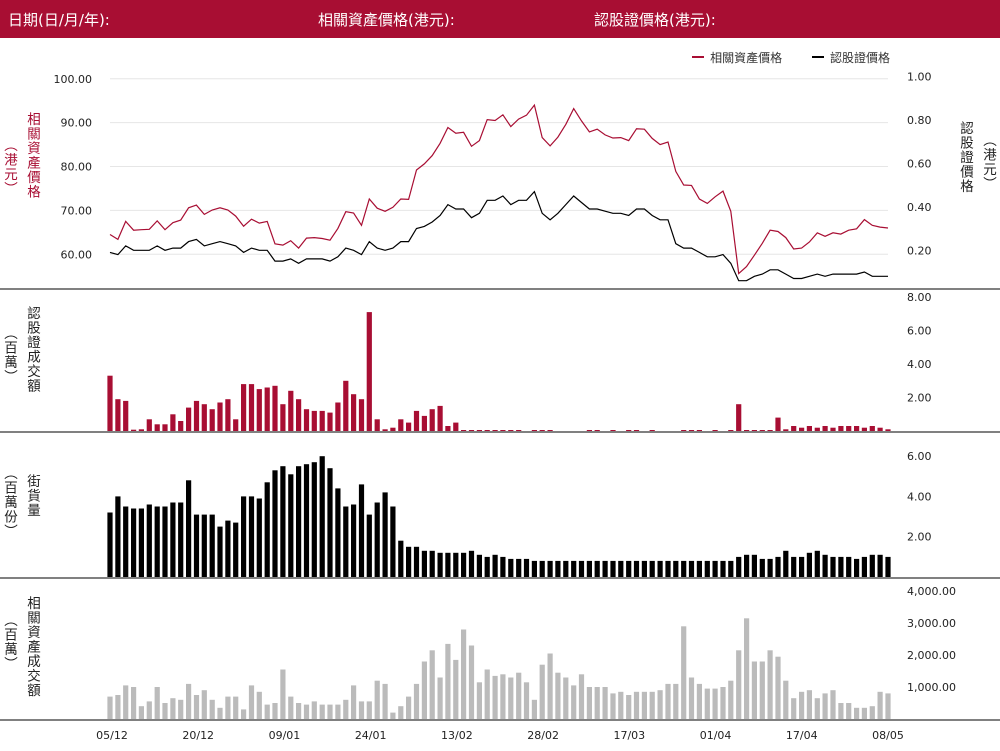 The image size is (1000, 751). Describe the element at coordinates (9, 502) in the screenshot. I see `outstanding-unit: （百萬份）` at that location.